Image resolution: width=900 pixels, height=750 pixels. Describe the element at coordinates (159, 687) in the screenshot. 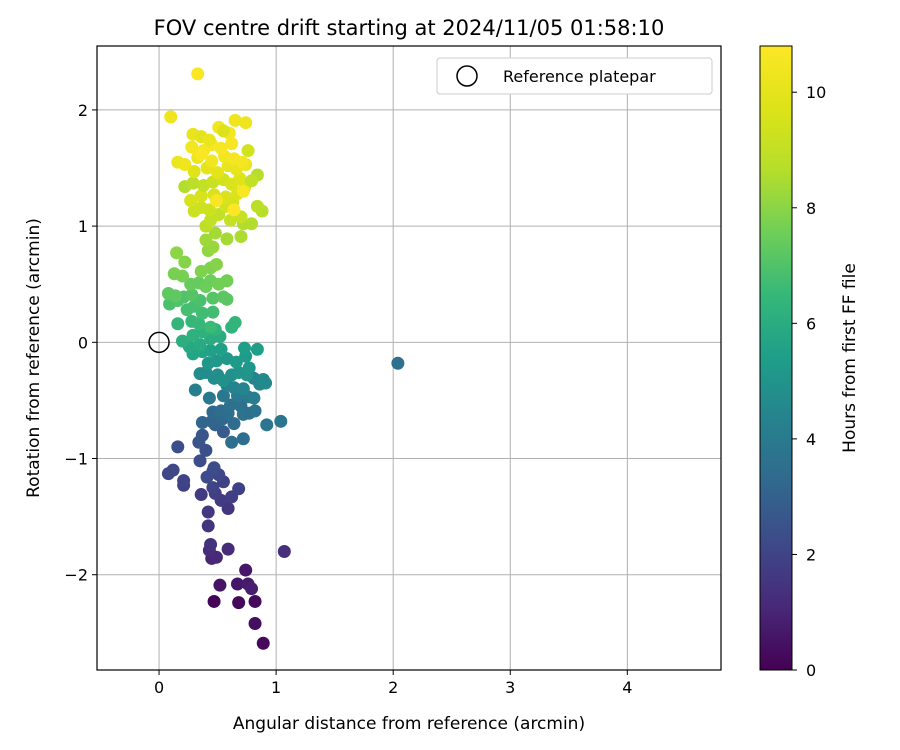

I see `x-tick-label: 0` at that location.